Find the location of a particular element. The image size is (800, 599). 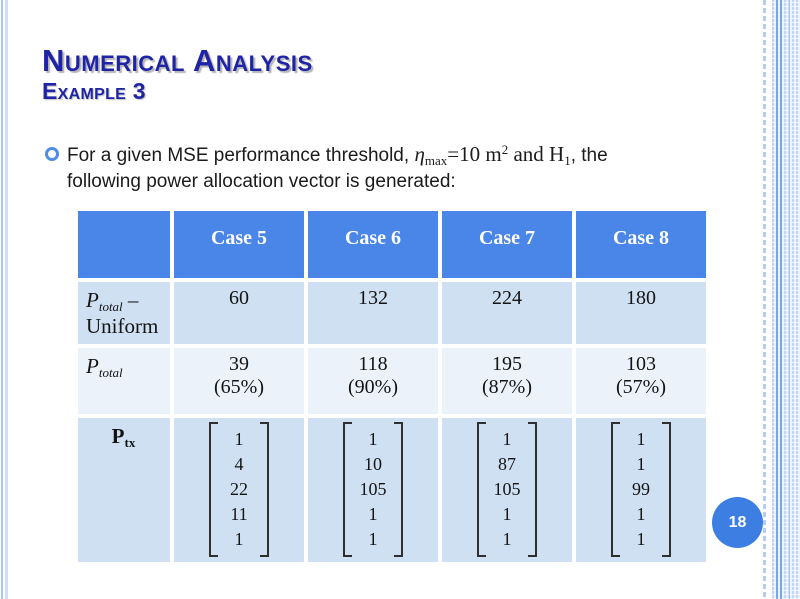

vector: 1 4 22 11 1 is located at coordinates (239, 489).